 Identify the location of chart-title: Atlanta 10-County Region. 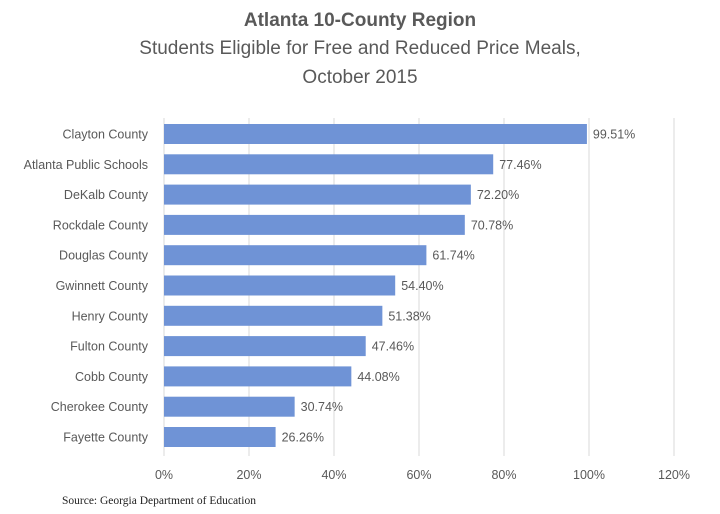
(360, 20).